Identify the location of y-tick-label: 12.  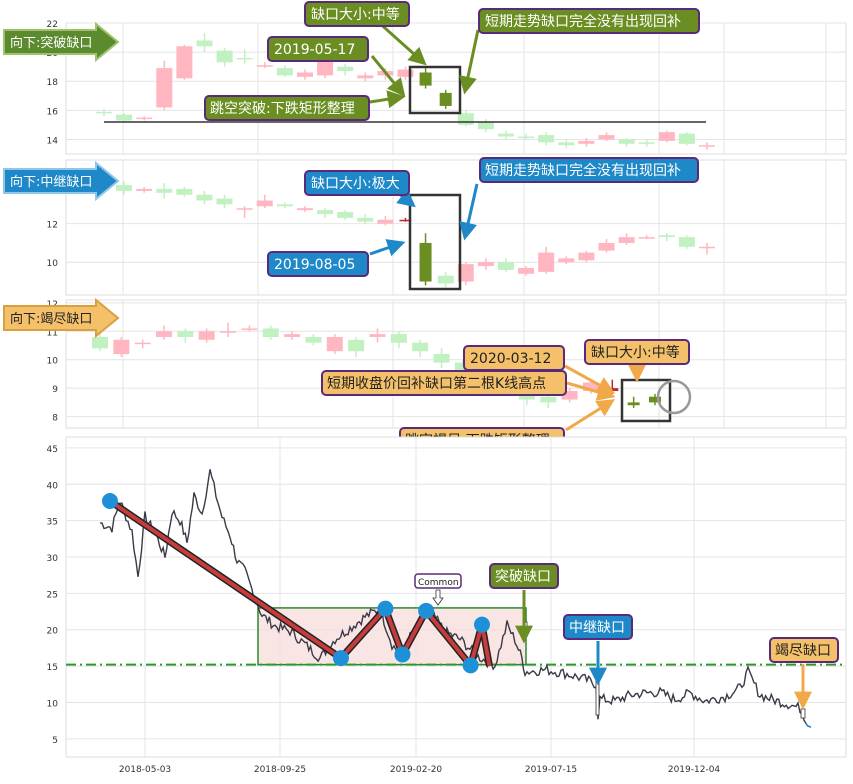
(52, 305).